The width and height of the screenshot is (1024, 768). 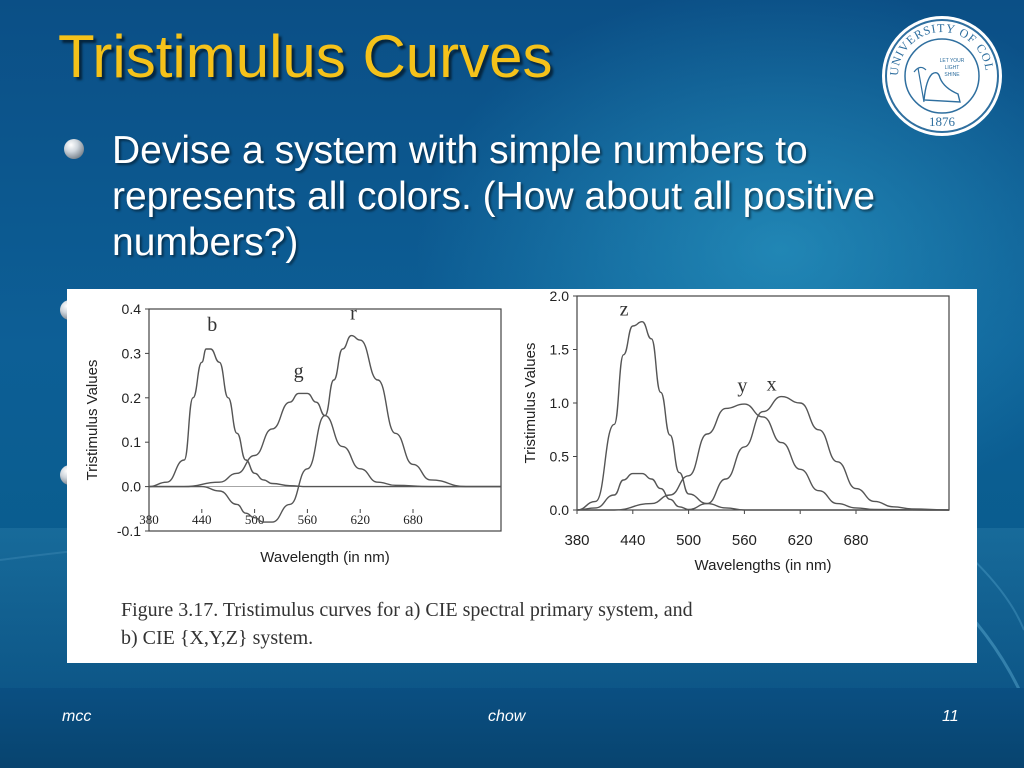 What do you see at coordinates (202, 519) in the screenshot?
I see `chart-a-xtick-label: 440` at bounding box center [202, 519].